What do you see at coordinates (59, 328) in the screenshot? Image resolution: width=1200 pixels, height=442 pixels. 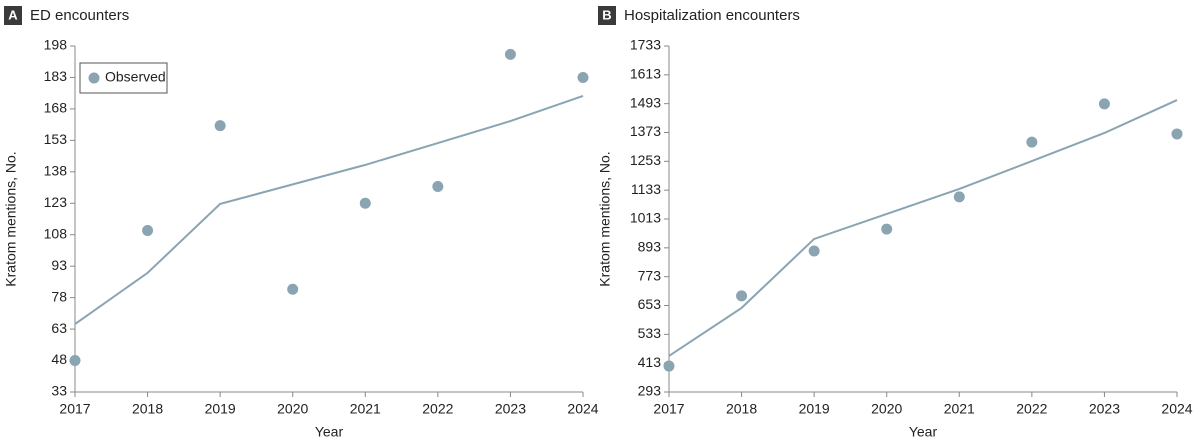 I see `y-tick-label: 63` at bounding box center [59, 328].